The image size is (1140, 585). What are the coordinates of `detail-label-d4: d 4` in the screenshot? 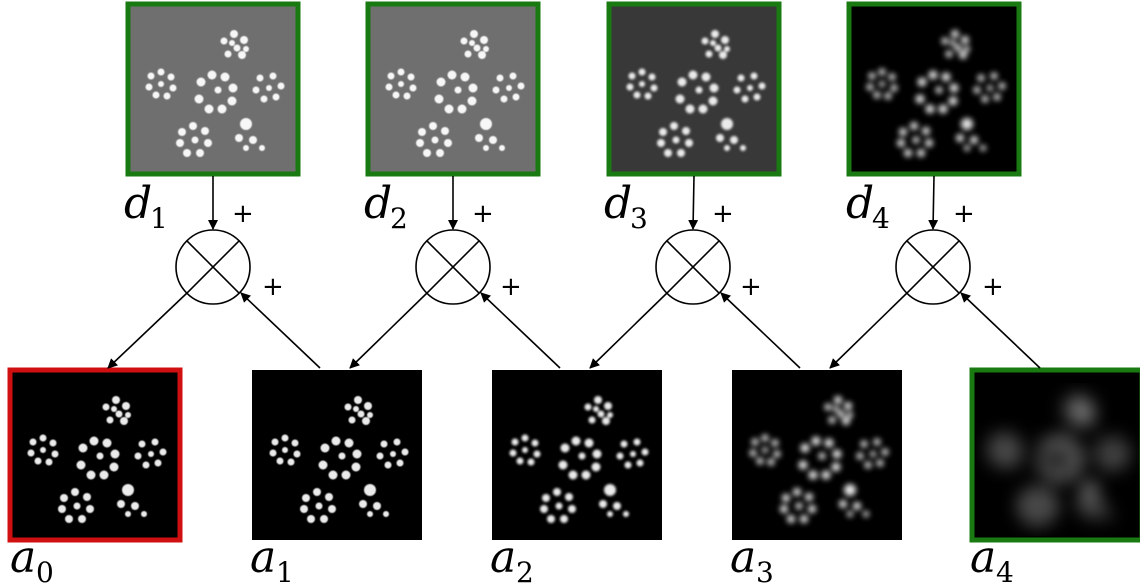 It's located at (868, 206).